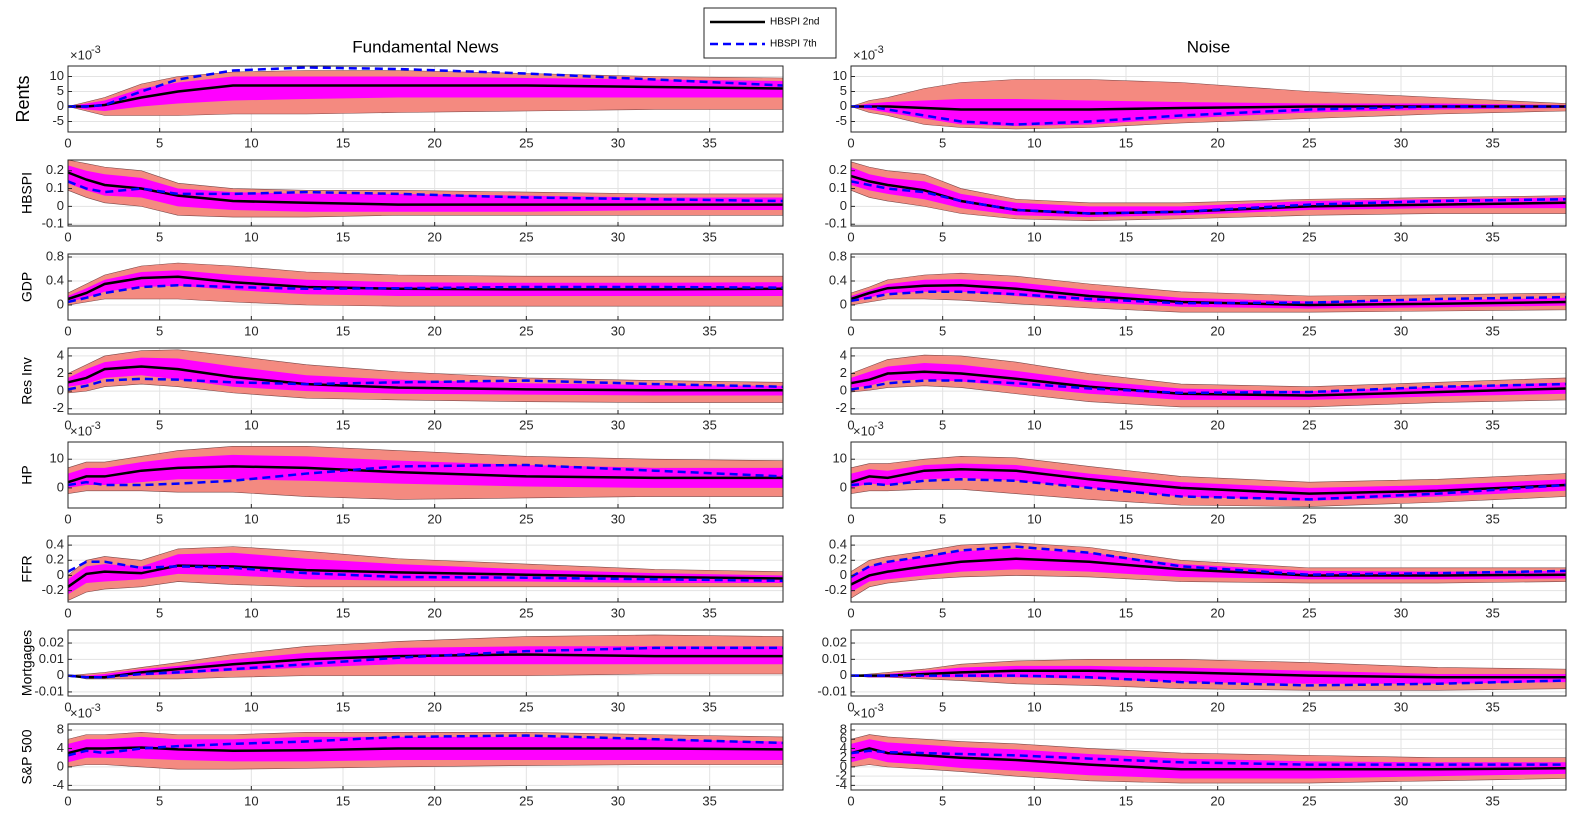 This screenshot has height=832, width=1588. I want to click on y-axis-label: HBSPI, so click(27, 193).